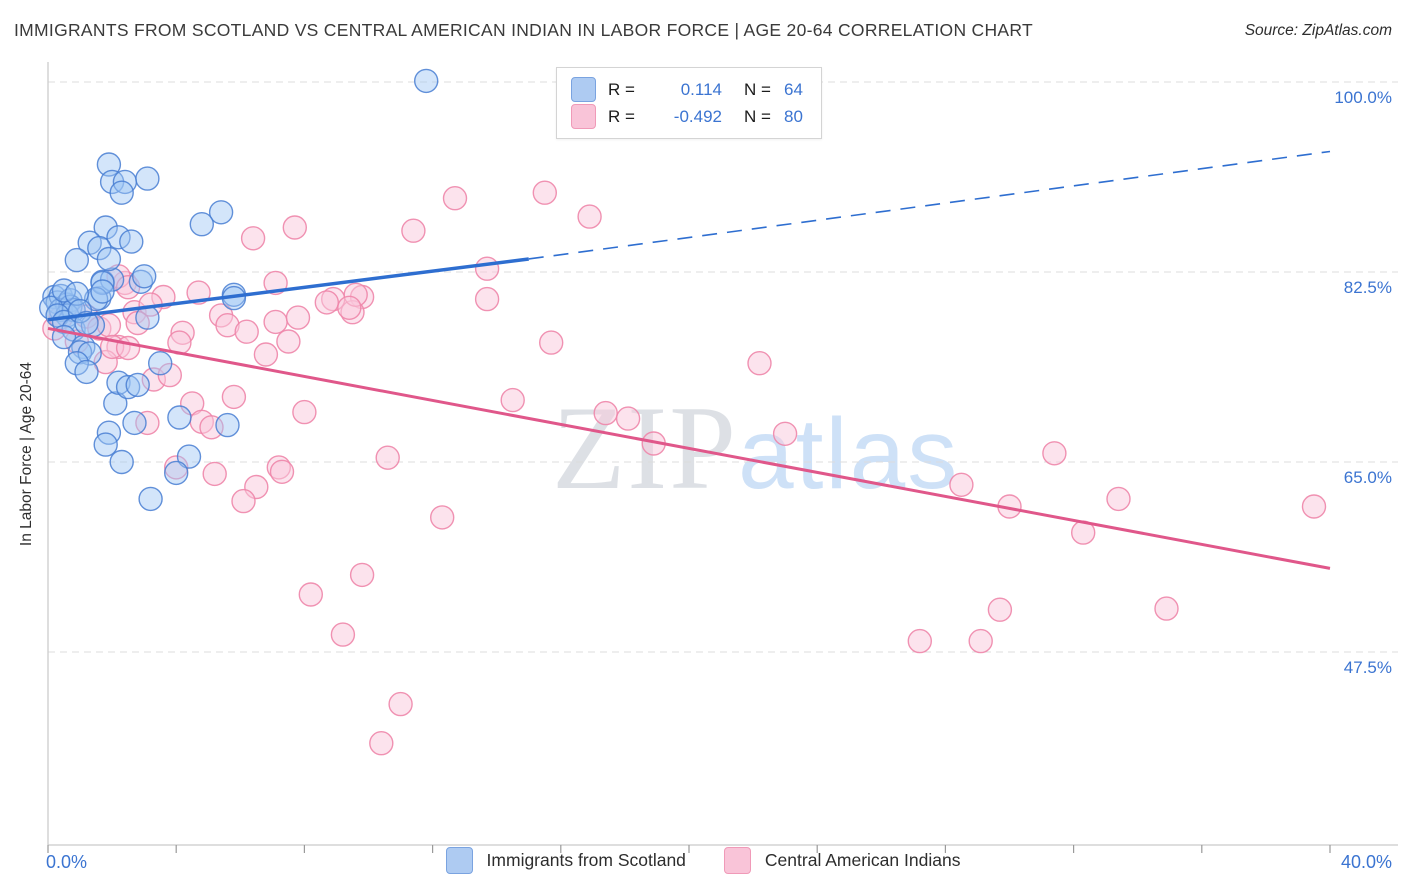 This screenshot has width=1406, height=892. Describe the element at coordinates (793, 116) in the screenshot. I see `n-value: 80` at that location.